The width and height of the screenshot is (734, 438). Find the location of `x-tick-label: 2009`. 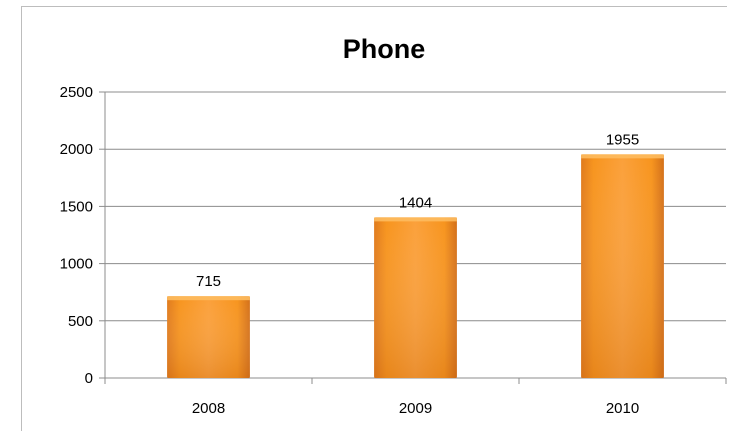

x-tick-label: 2009 is located at coordinates (415, 408).